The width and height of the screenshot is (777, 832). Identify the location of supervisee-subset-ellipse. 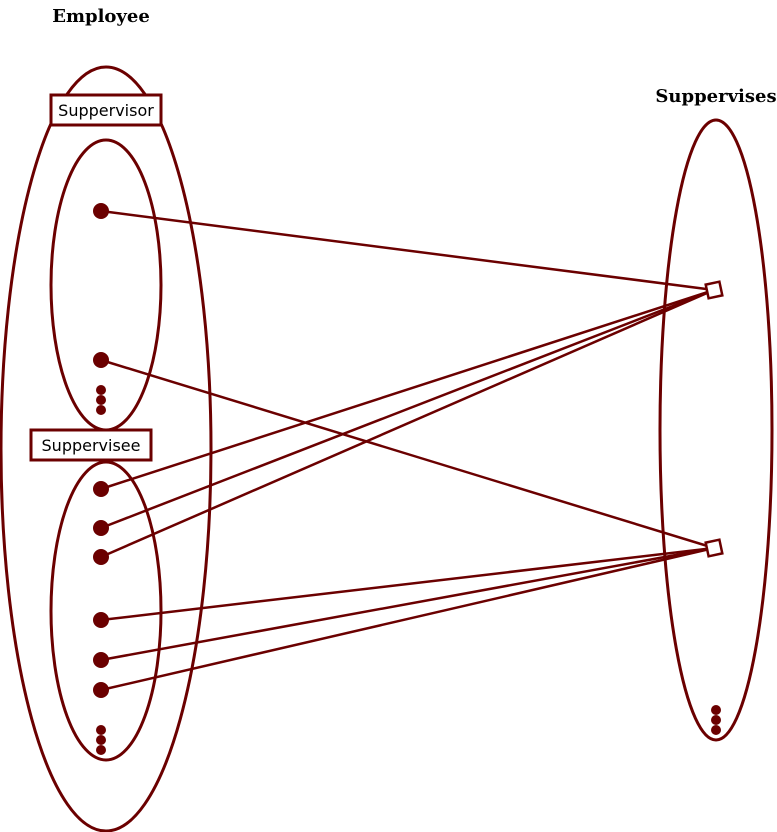
(106, 611).